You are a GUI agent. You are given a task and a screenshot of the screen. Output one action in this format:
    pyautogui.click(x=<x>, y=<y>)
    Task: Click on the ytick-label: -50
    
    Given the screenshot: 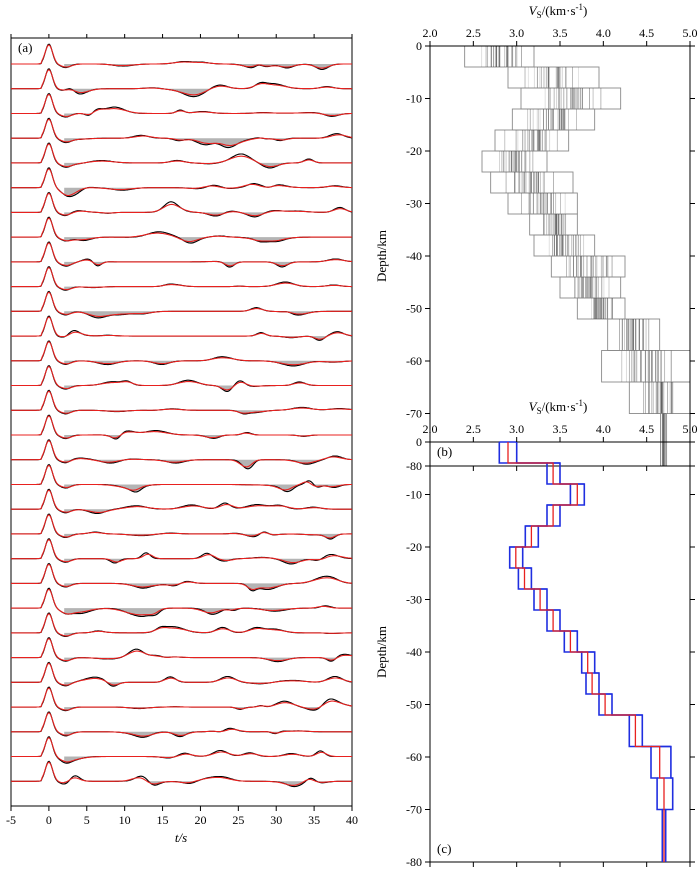 What is the action you would take?
    pyautogui.click(x=414, y=705)
    